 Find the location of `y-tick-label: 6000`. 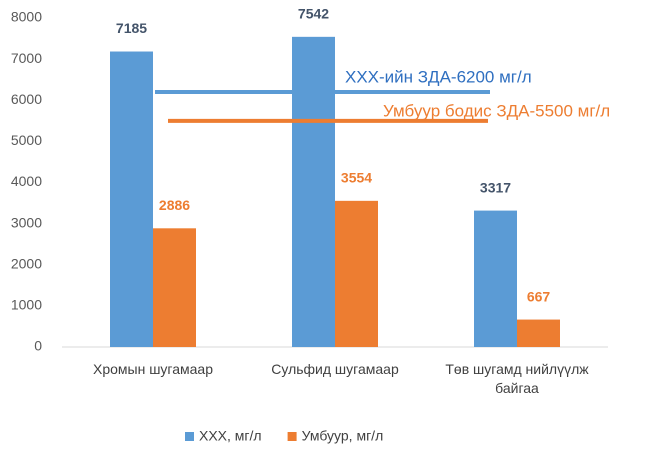

y-tick-label: 6000 is located at coordinates (26, 99).